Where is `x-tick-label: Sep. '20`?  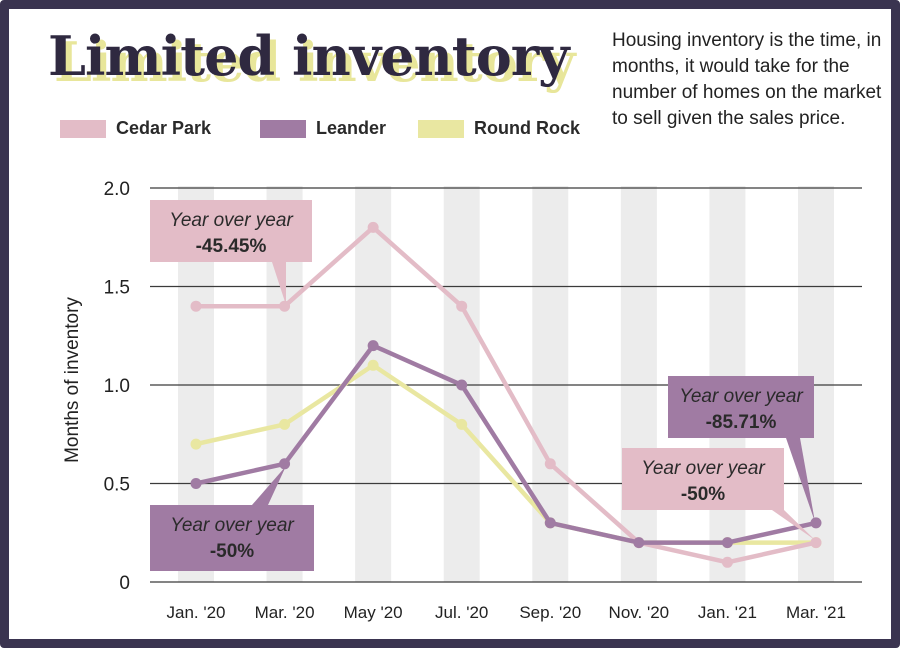
x-tick-label: Sep. '20 is located at coordinates (550, 612).